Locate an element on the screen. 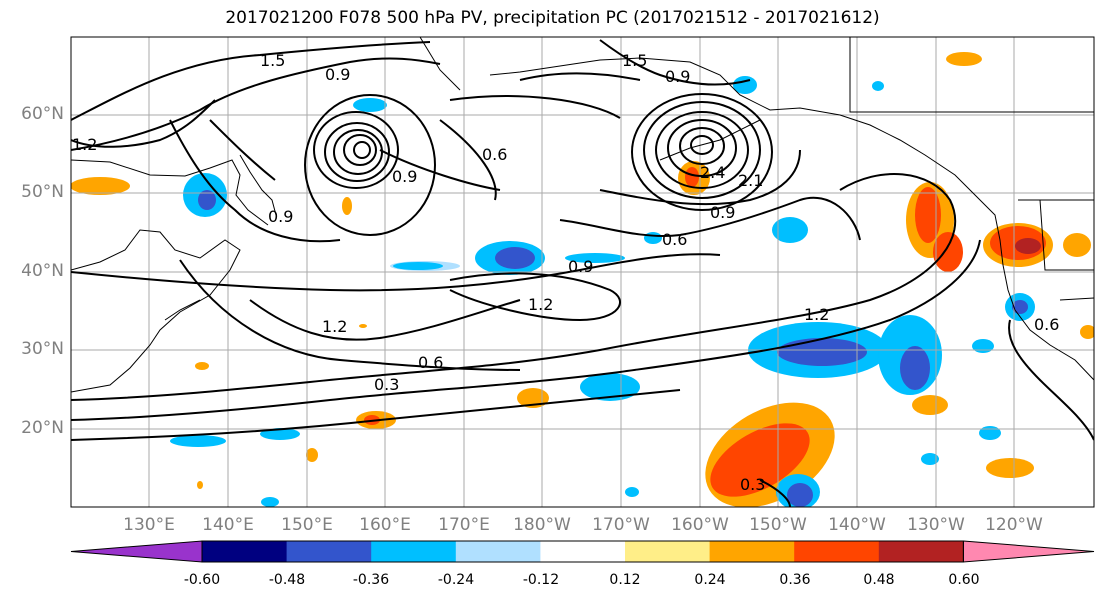 Image resolution: width=1105 pixels, height=601 pixels. contour-label: 2.4 is located at coordinates (712, 172).